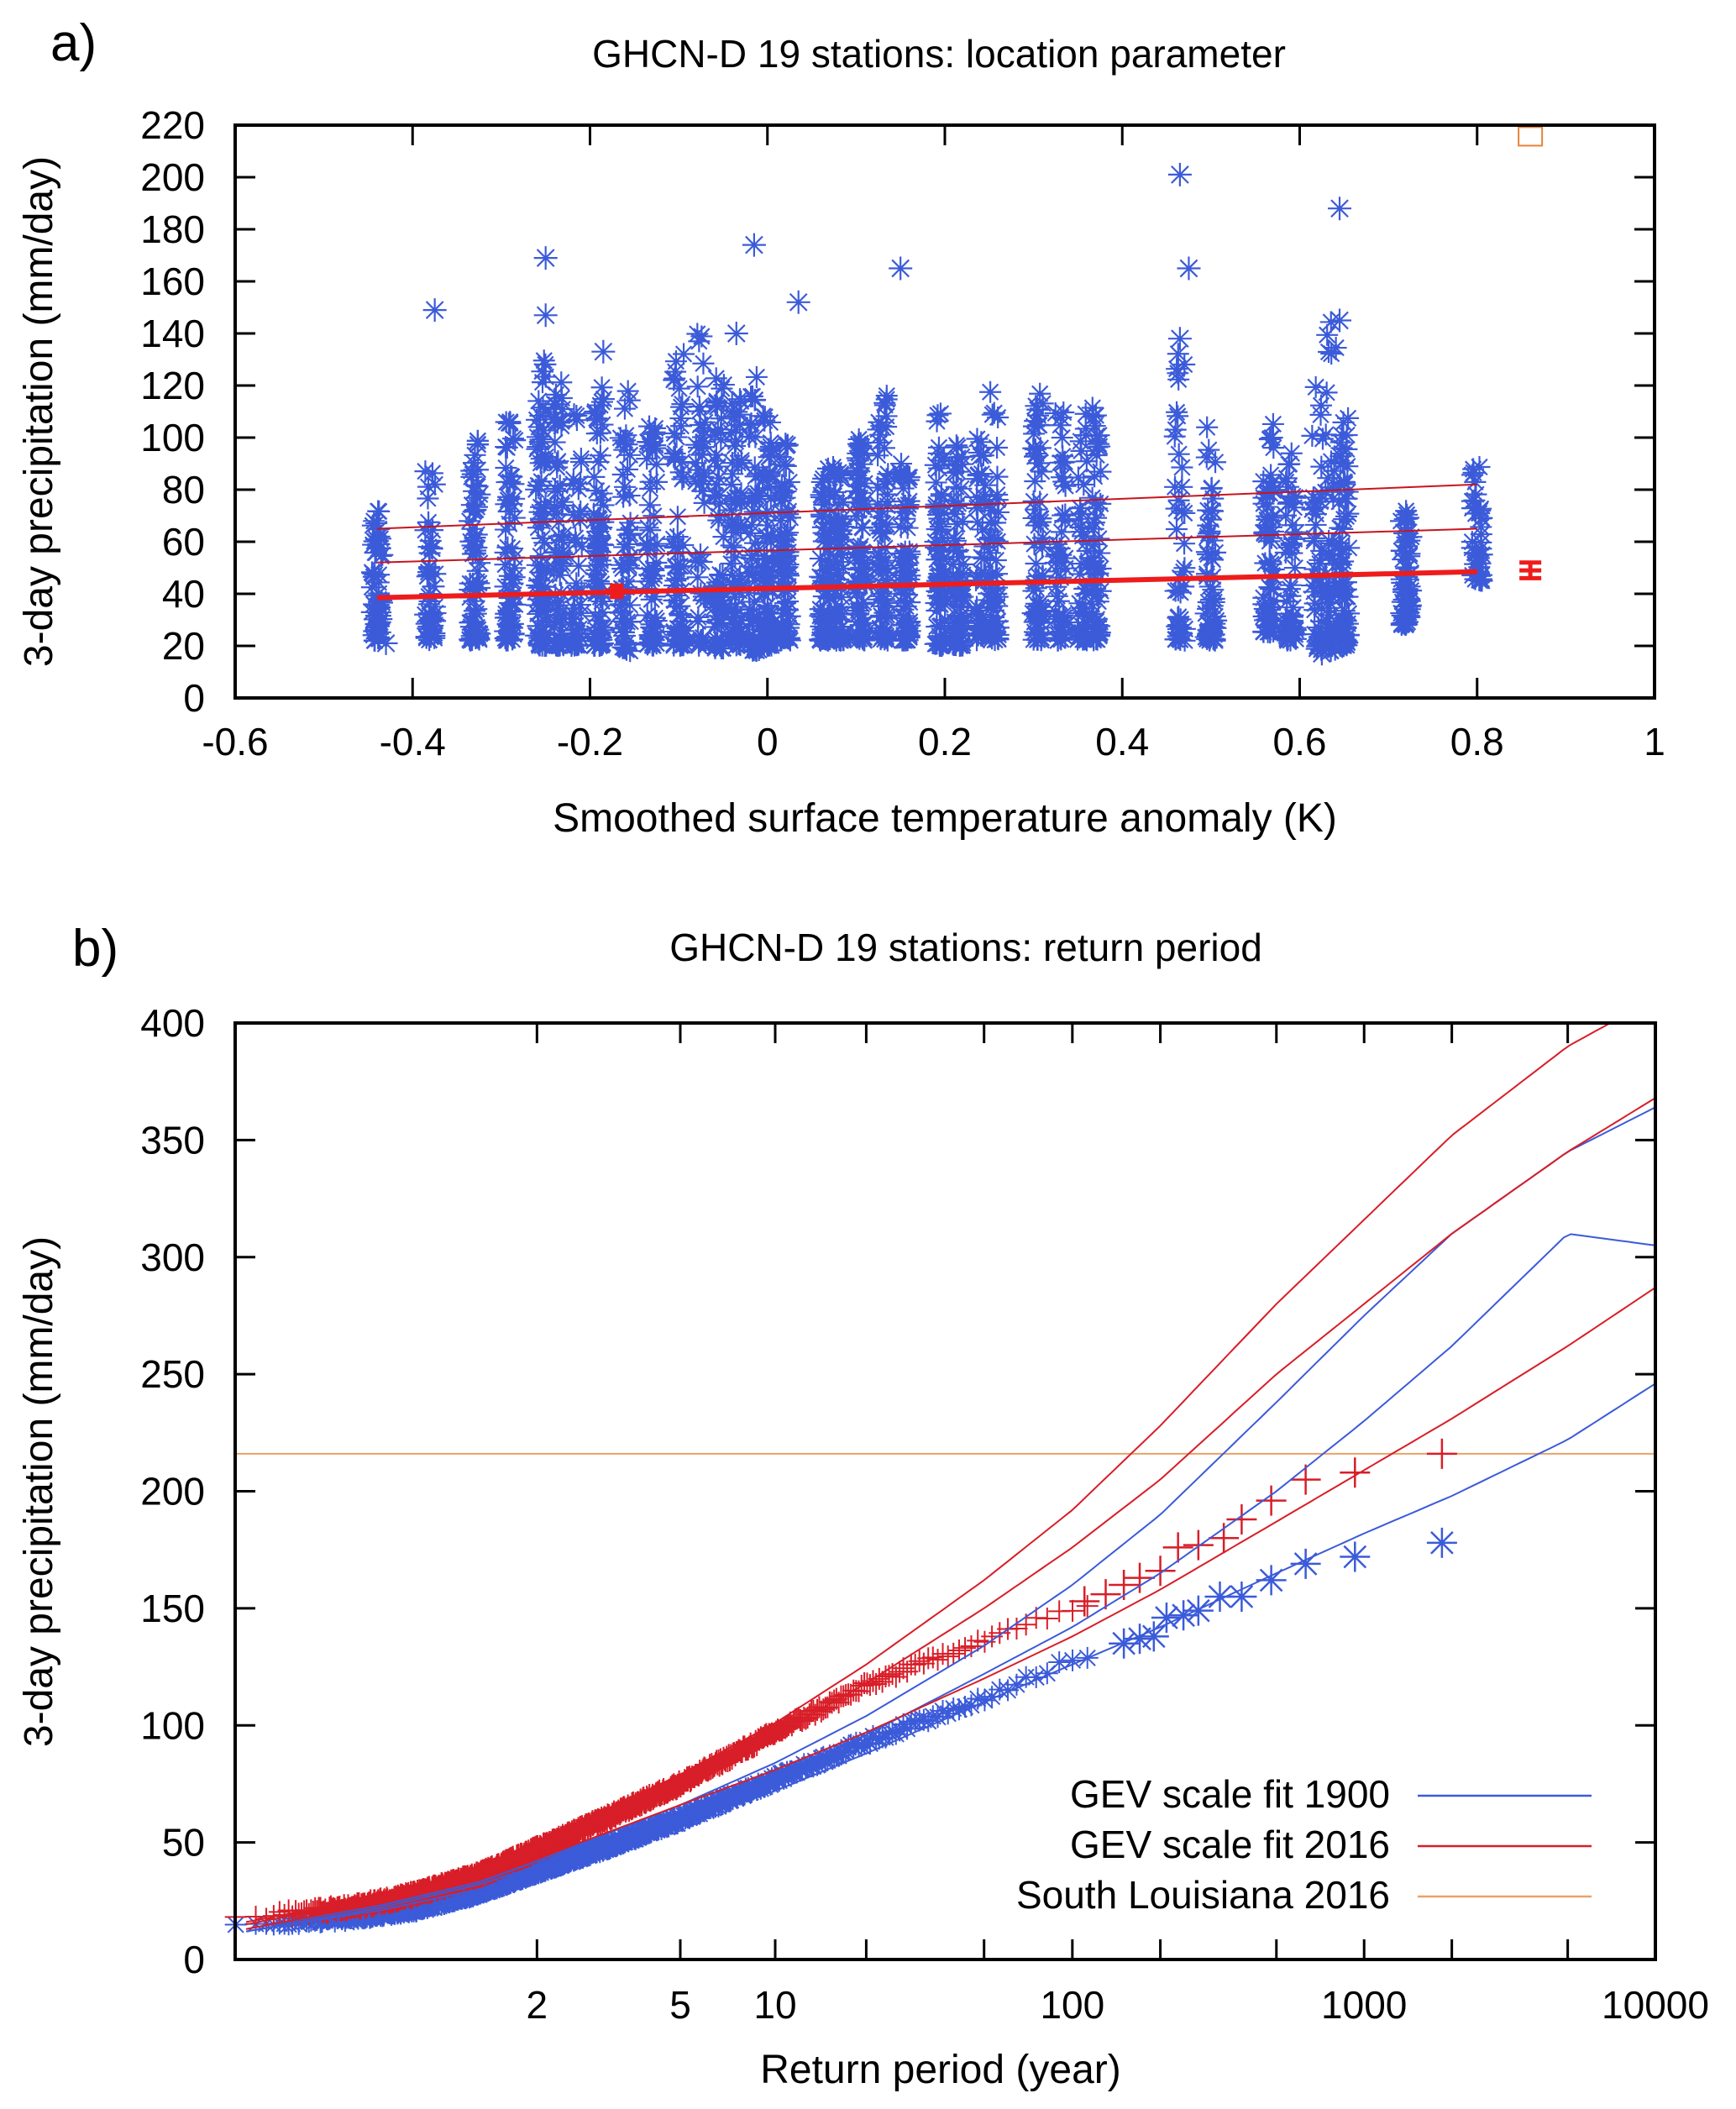 The image size is (1736, 2109). I want to click on y-tick-label: 100, so click(172, 1725).